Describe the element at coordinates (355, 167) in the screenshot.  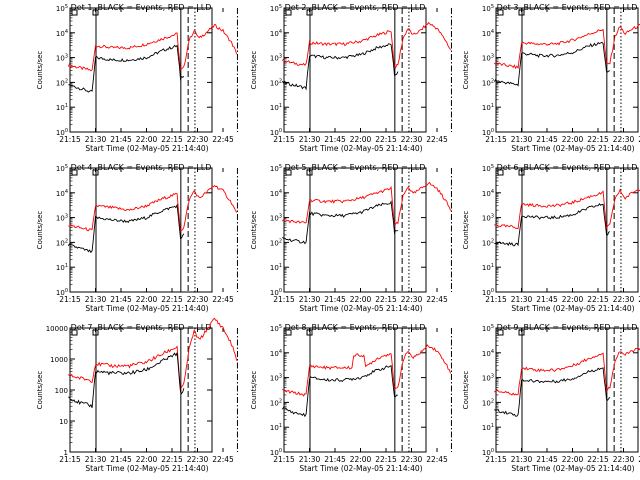
I see `chart-title: Det 5, BLACK = Events, RED = LLD` at that location.